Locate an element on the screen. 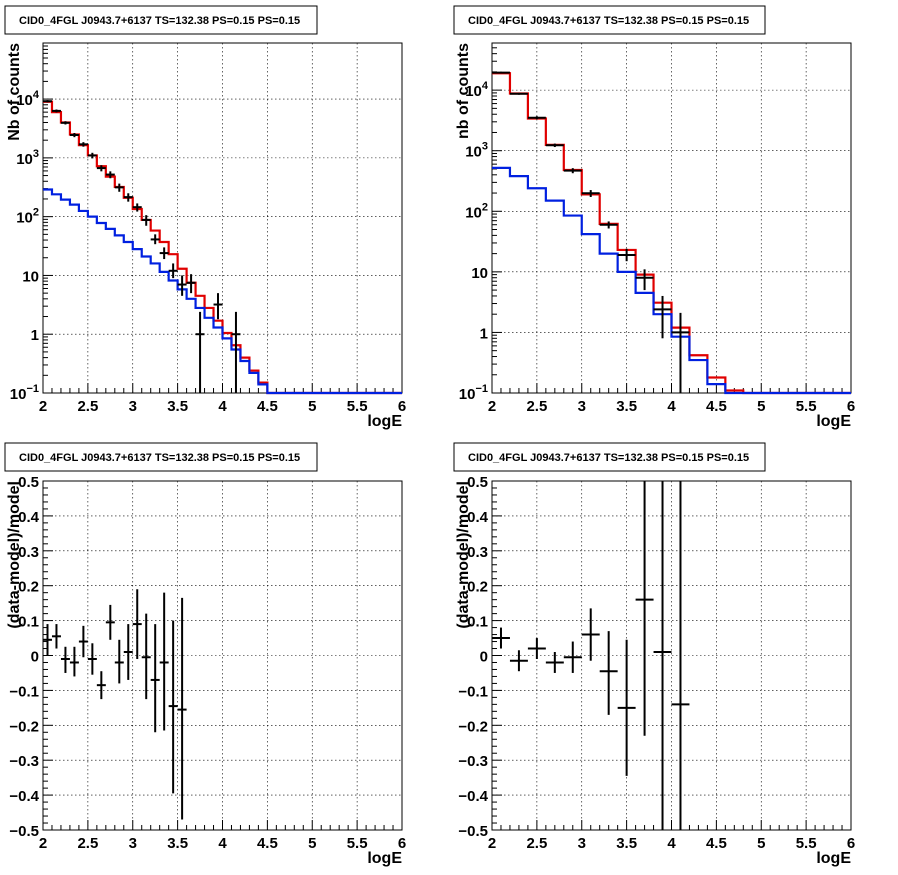 The width and height of the screenshot is (898, 875). y-tick-label: 10⁴ is located at coordinates (477, 90).